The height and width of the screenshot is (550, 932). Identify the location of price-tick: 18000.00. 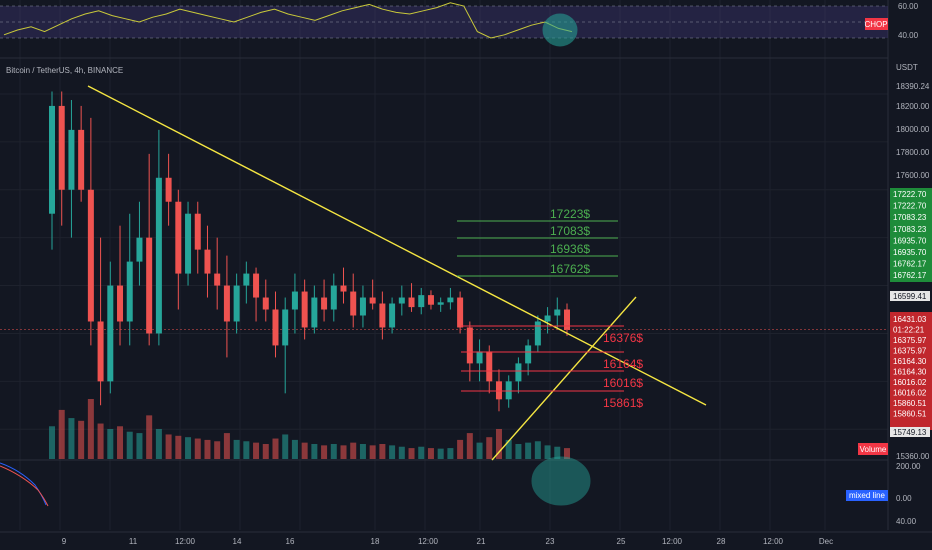
(913, 129).